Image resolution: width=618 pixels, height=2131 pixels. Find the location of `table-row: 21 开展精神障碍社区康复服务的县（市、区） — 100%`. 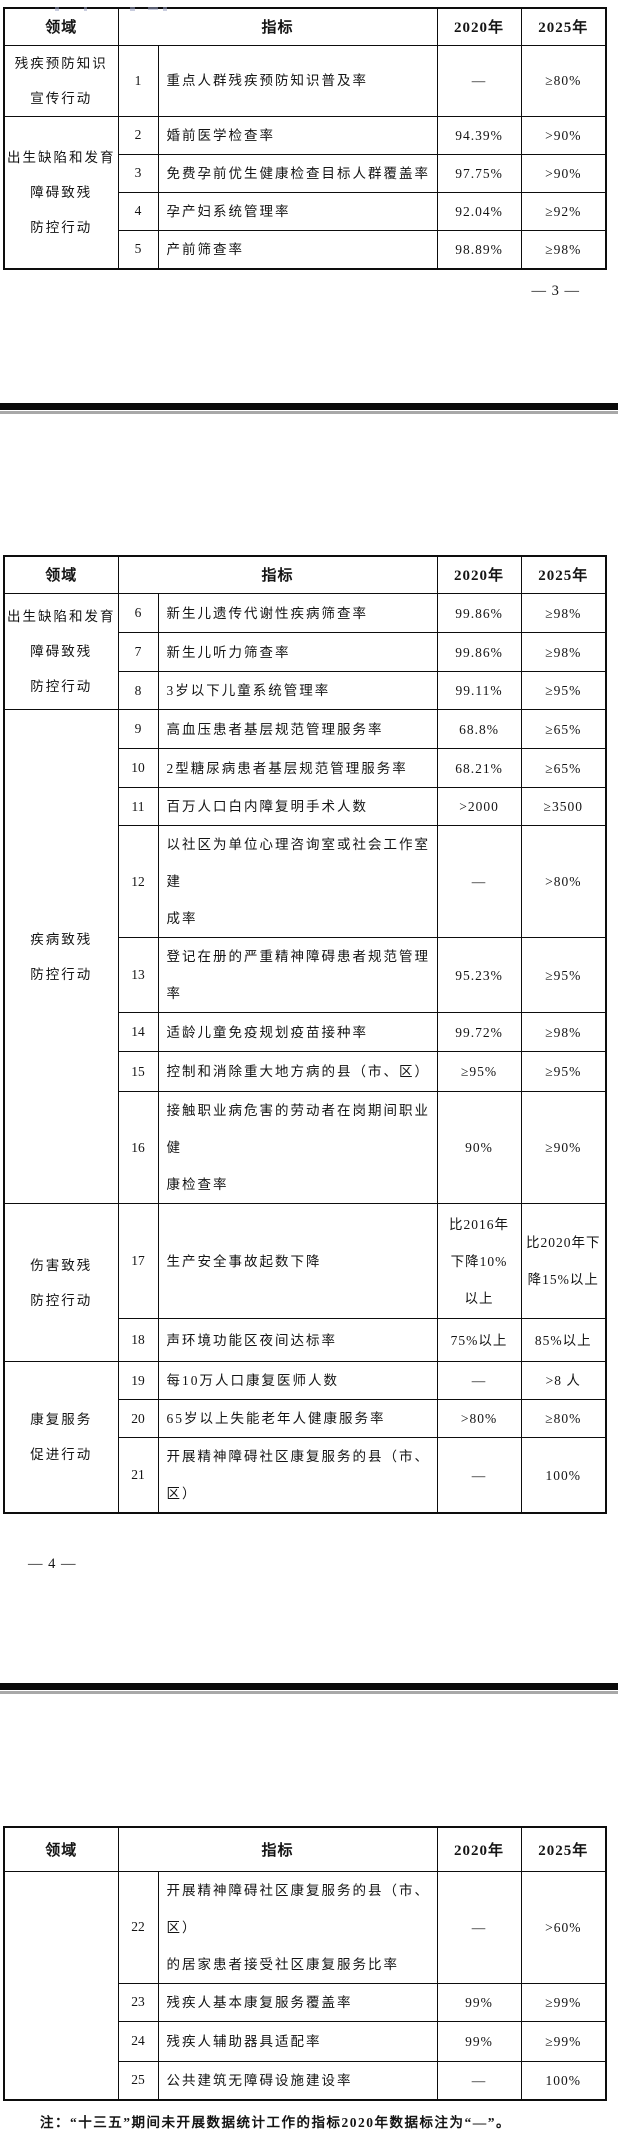

table-row: 21 开展精神障碍社区康复服务的县（市、区） — 100% is located at coordinates (305, 1475).